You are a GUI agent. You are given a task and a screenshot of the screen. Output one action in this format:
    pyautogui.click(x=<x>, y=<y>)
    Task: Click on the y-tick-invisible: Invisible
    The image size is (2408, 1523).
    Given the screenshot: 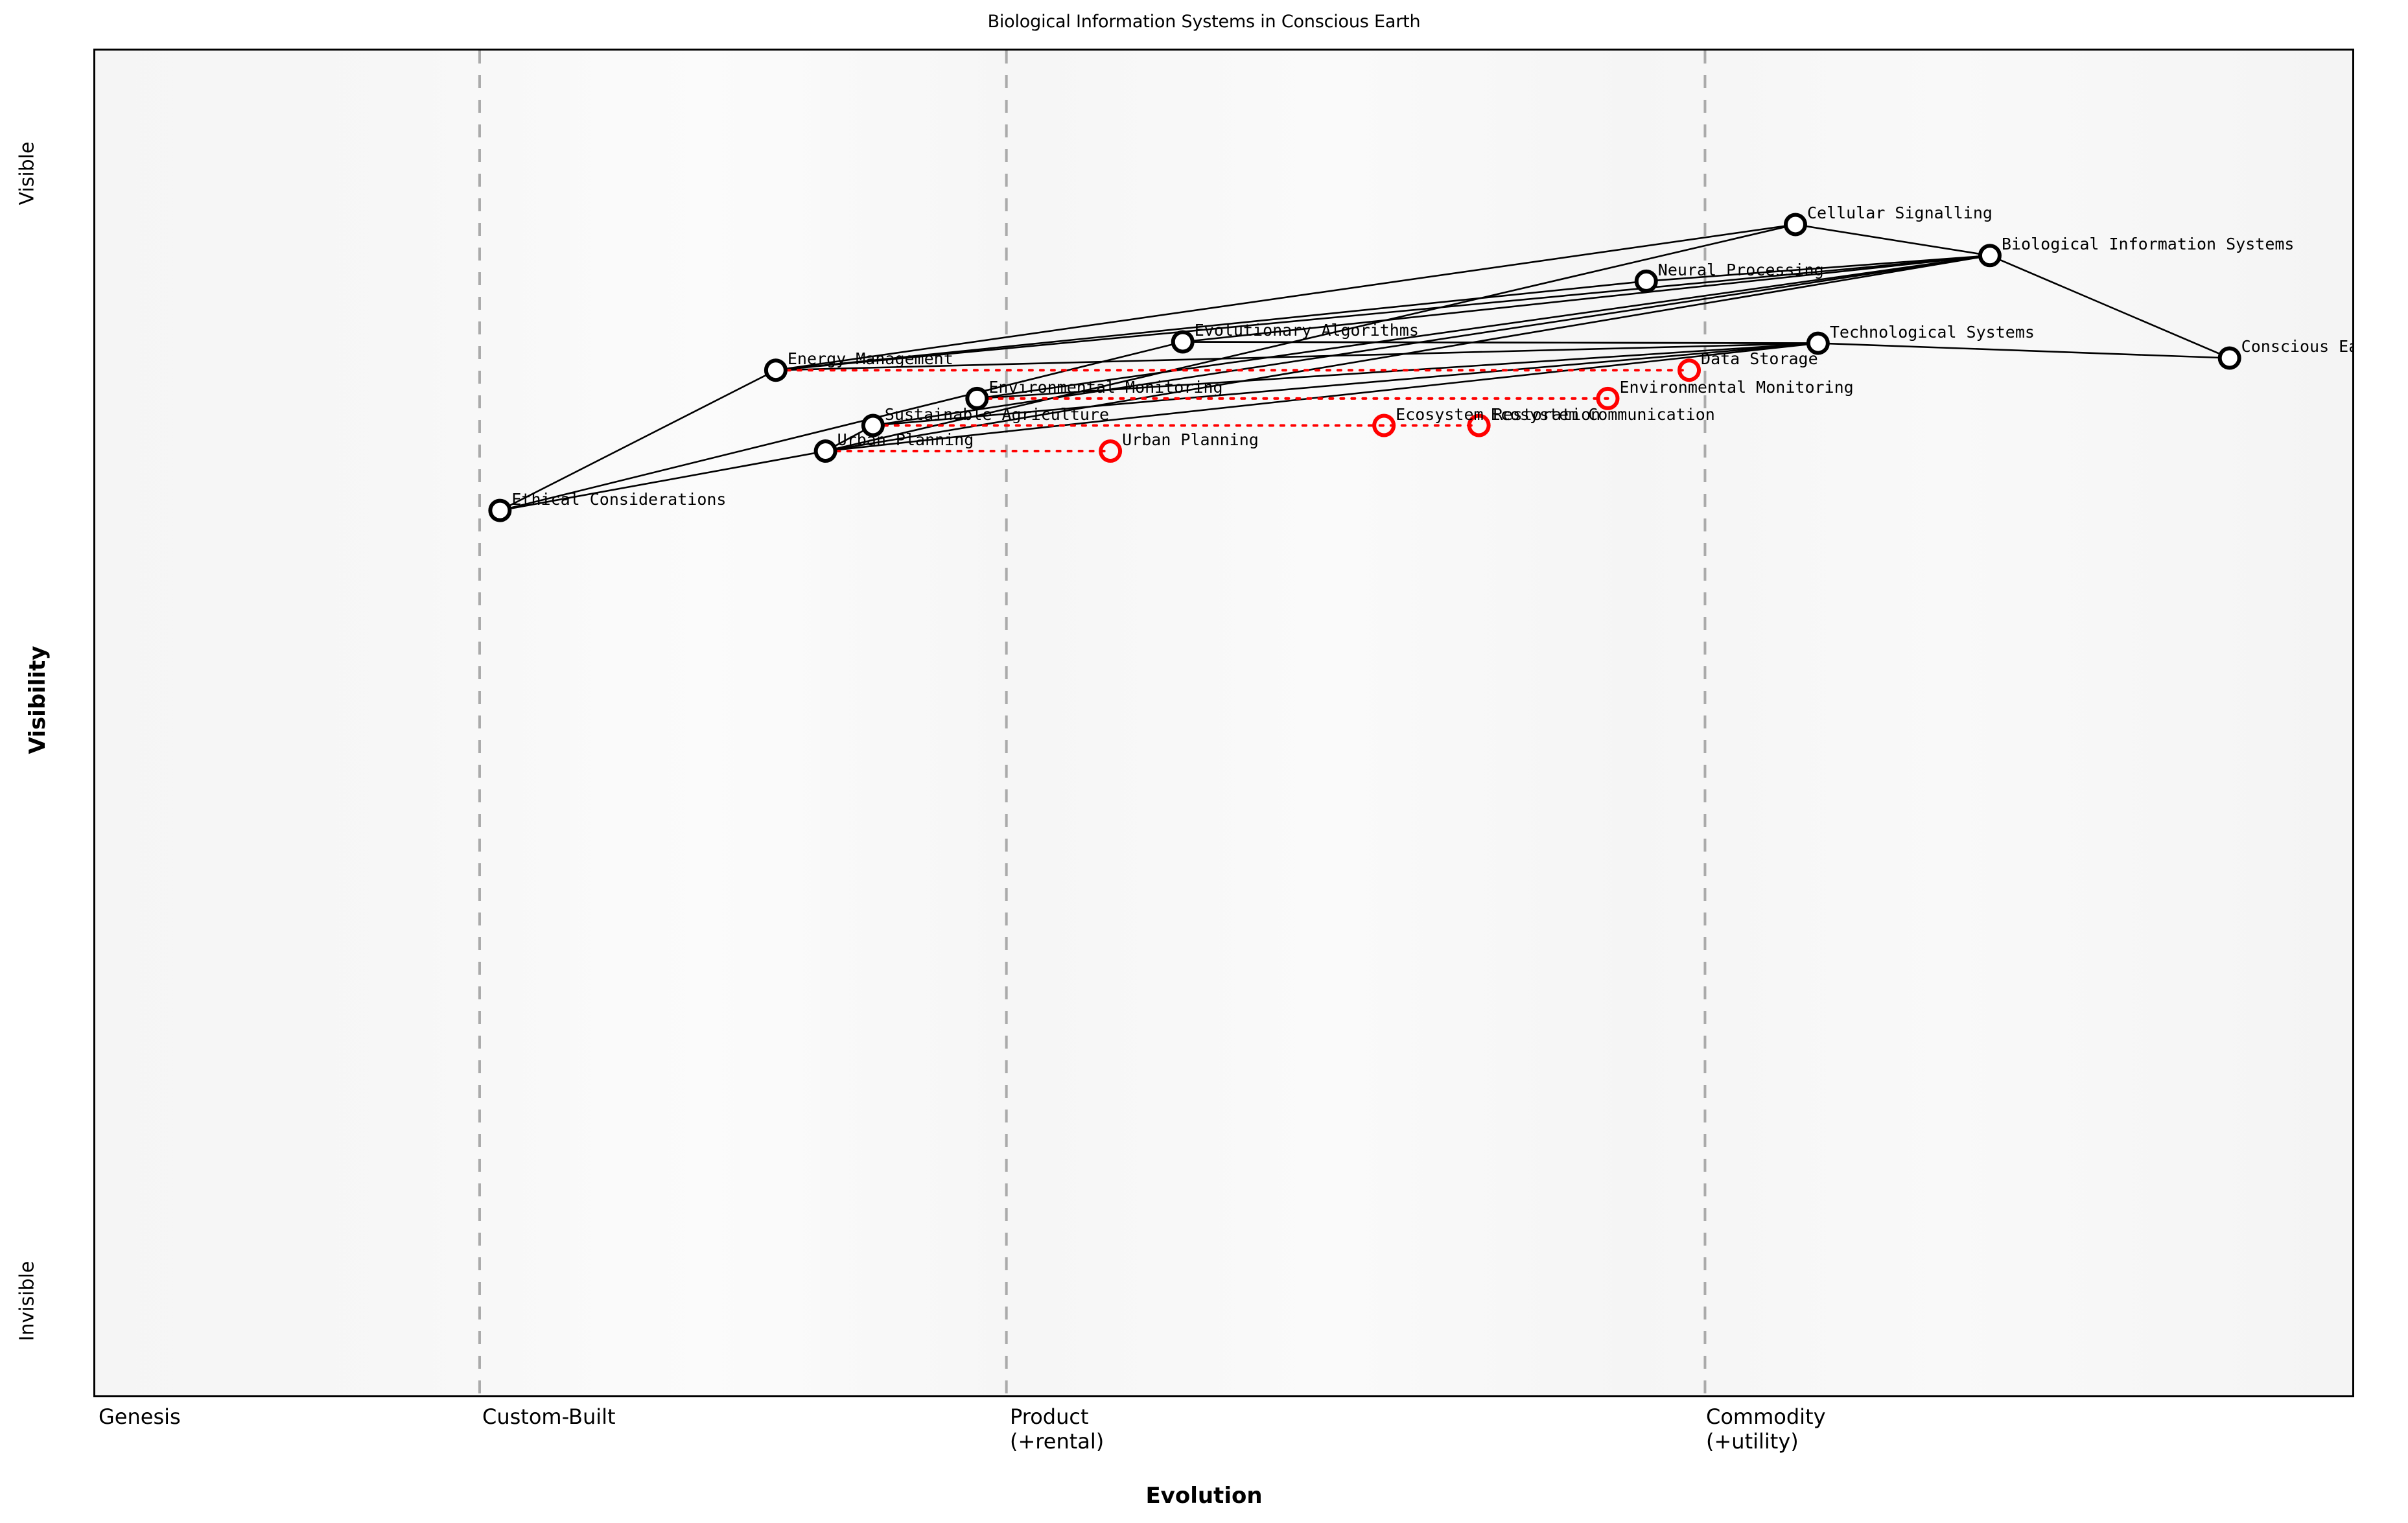 What is the action you would take?
    pyautogui.click(x=28, y=1301)
    